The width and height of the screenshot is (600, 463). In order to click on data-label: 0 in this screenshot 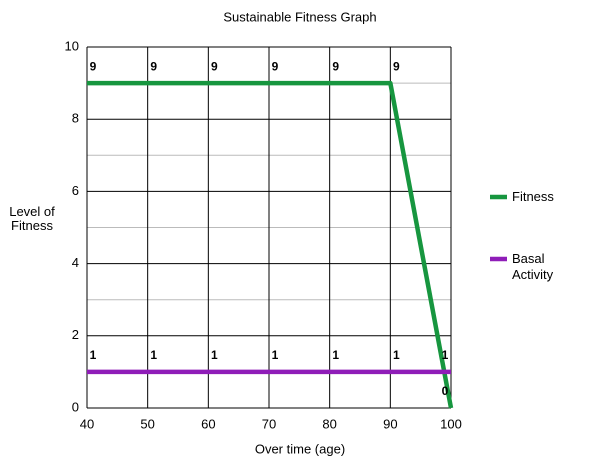, I will do `click(445, 391)`.